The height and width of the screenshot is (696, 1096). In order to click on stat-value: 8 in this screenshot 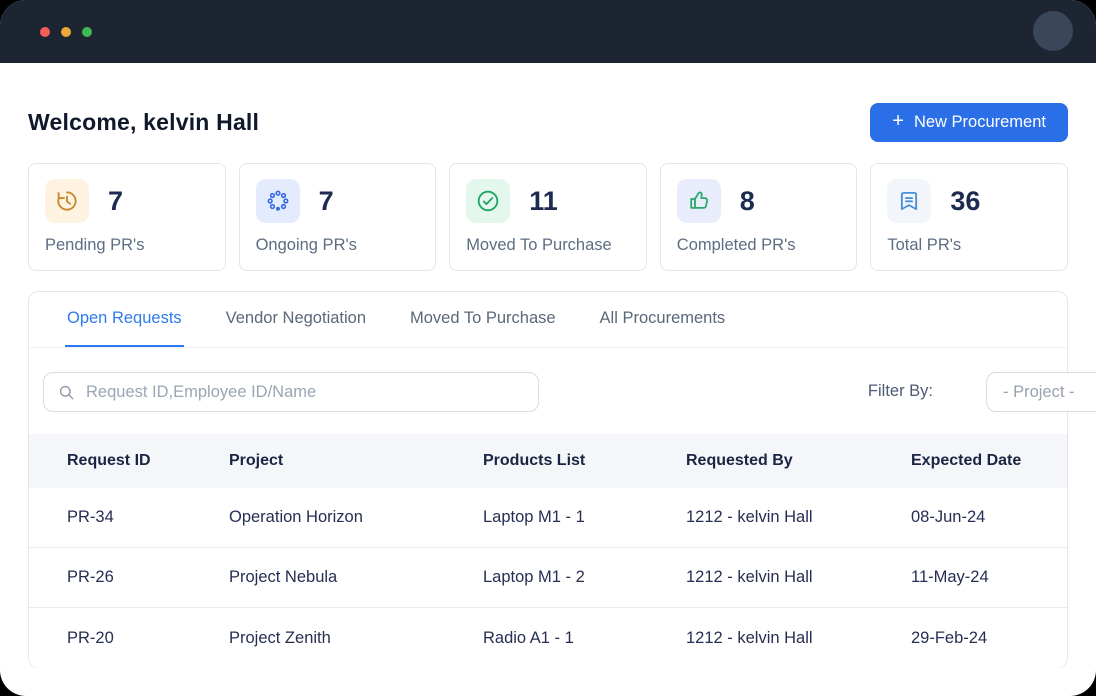, I will do `click(747, 200)`.